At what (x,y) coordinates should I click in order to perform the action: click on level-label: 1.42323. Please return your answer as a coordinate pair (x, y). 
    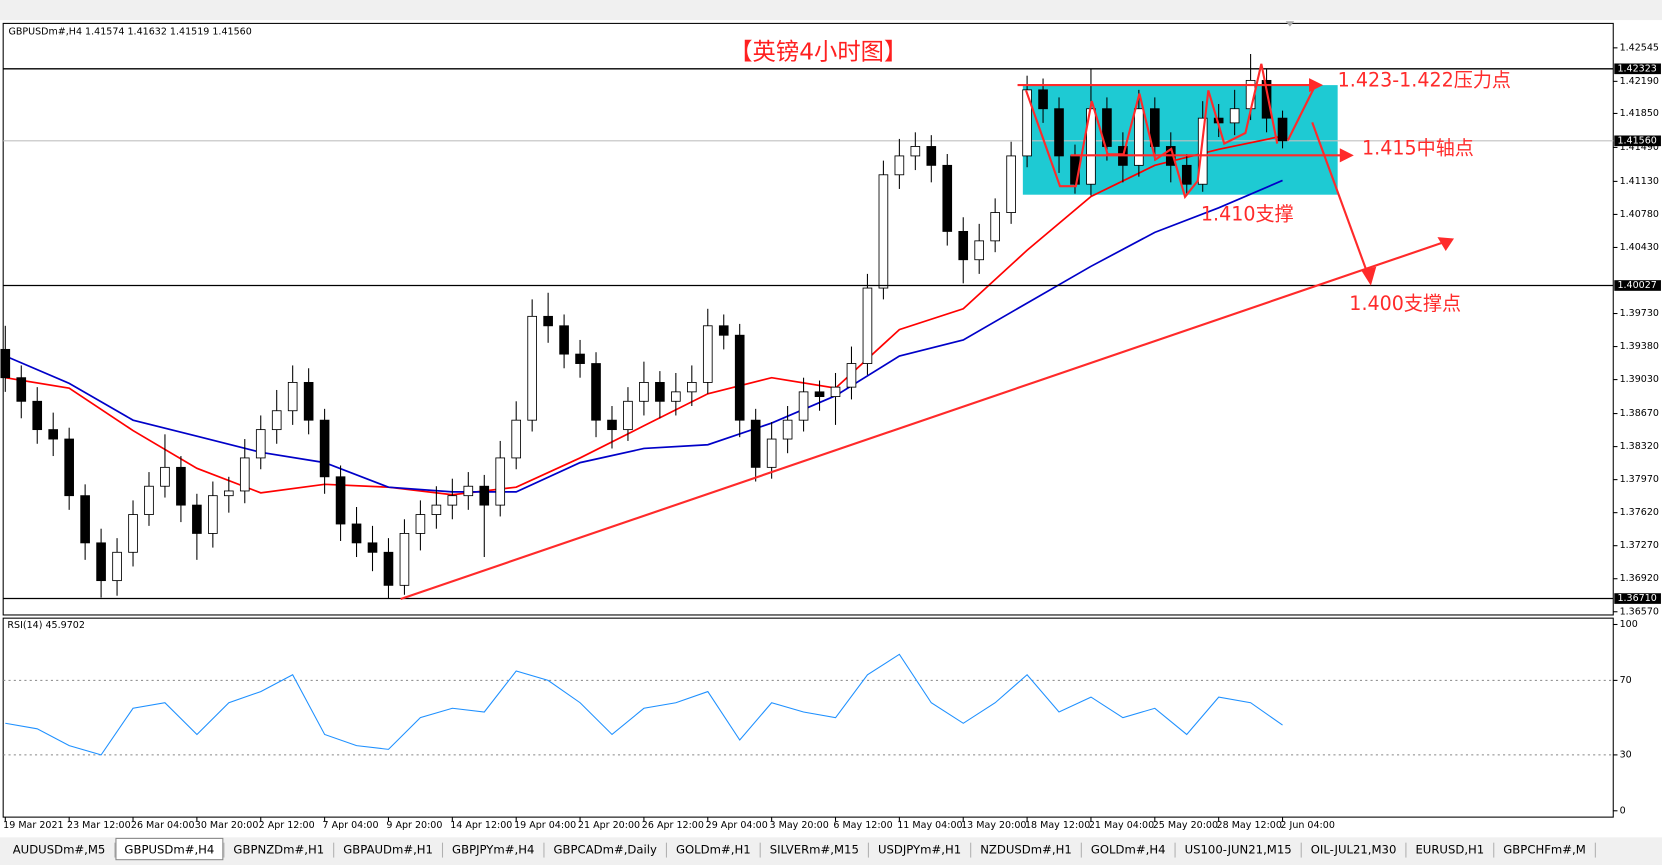
    Looking at the image, I should click on (1636, 68).